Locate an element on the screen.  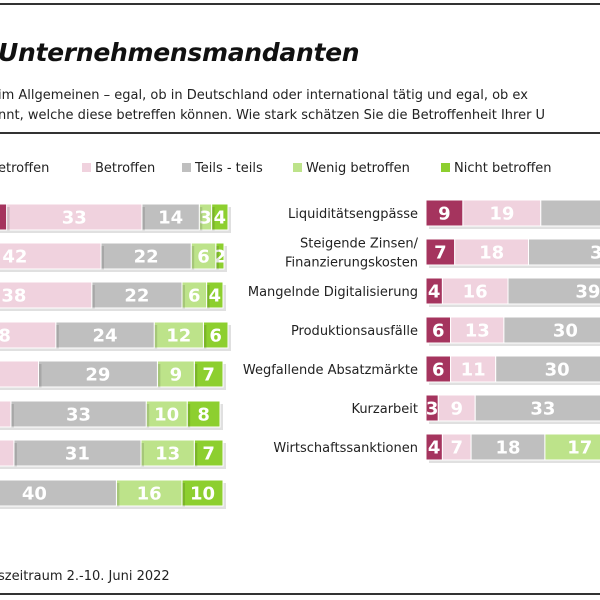
right-bar-3-betroffen is located at coordinates (477, 330).